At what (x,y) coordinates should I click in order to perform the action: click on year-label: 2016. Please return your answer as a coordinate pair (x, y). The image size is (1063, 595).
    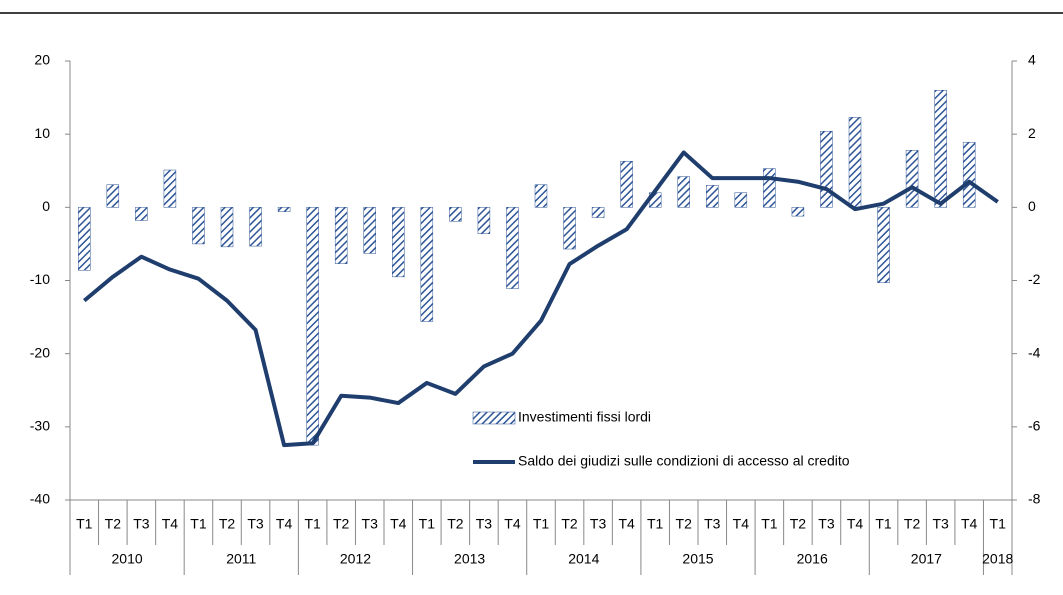
    Looking at the image, I should click on (812, 559).